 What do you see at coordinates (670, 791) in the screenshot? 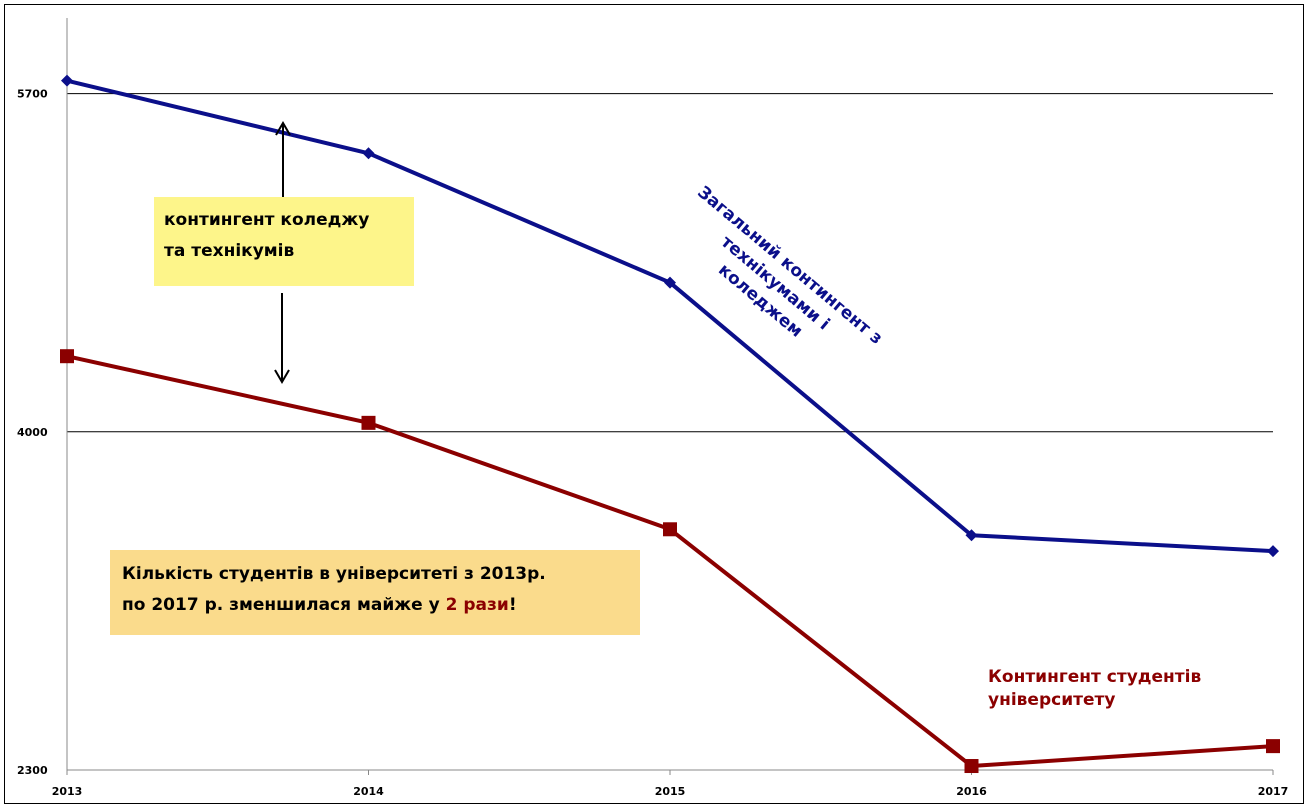
I see `x-tick-label: 2015` at bounding box center [670, 791].